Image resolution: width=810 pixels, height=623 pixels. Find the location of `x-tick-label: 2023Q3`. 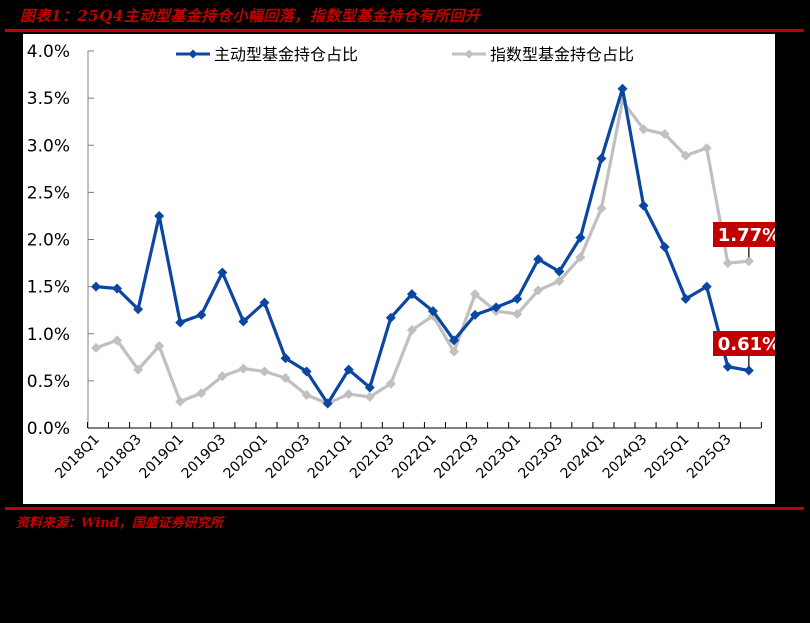

x-tick-label: 2023Q3 is located at coordinates (541, 457).